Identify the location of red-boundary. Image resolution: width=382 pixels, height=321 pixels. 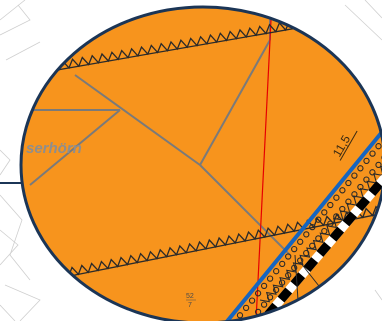
(264, 164).